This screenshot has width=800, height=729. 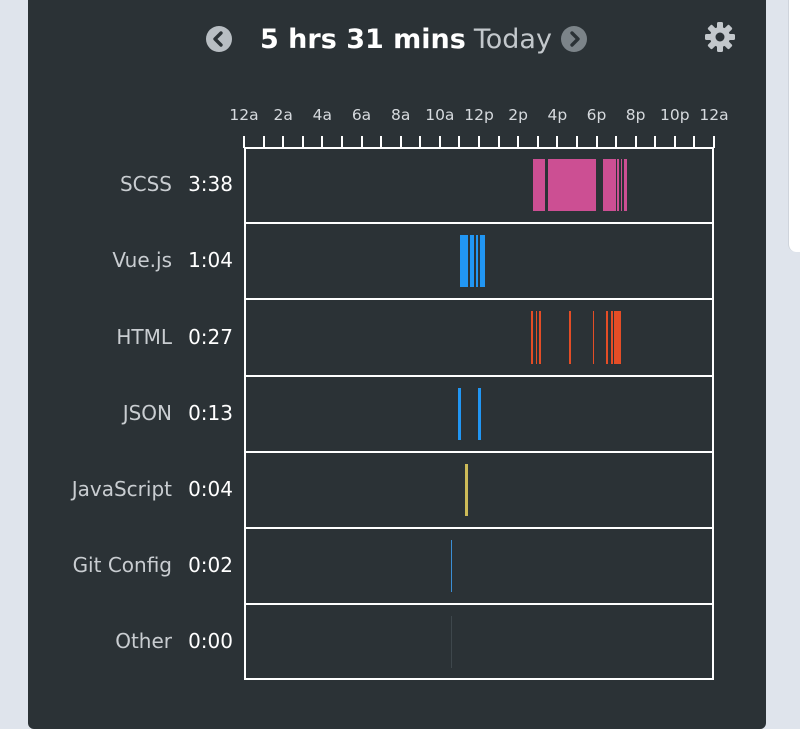 What do you see at coordinates (518, 115) in the screenshot?
I see `time-tick-label: 2p` at bounding box center [518, 115].